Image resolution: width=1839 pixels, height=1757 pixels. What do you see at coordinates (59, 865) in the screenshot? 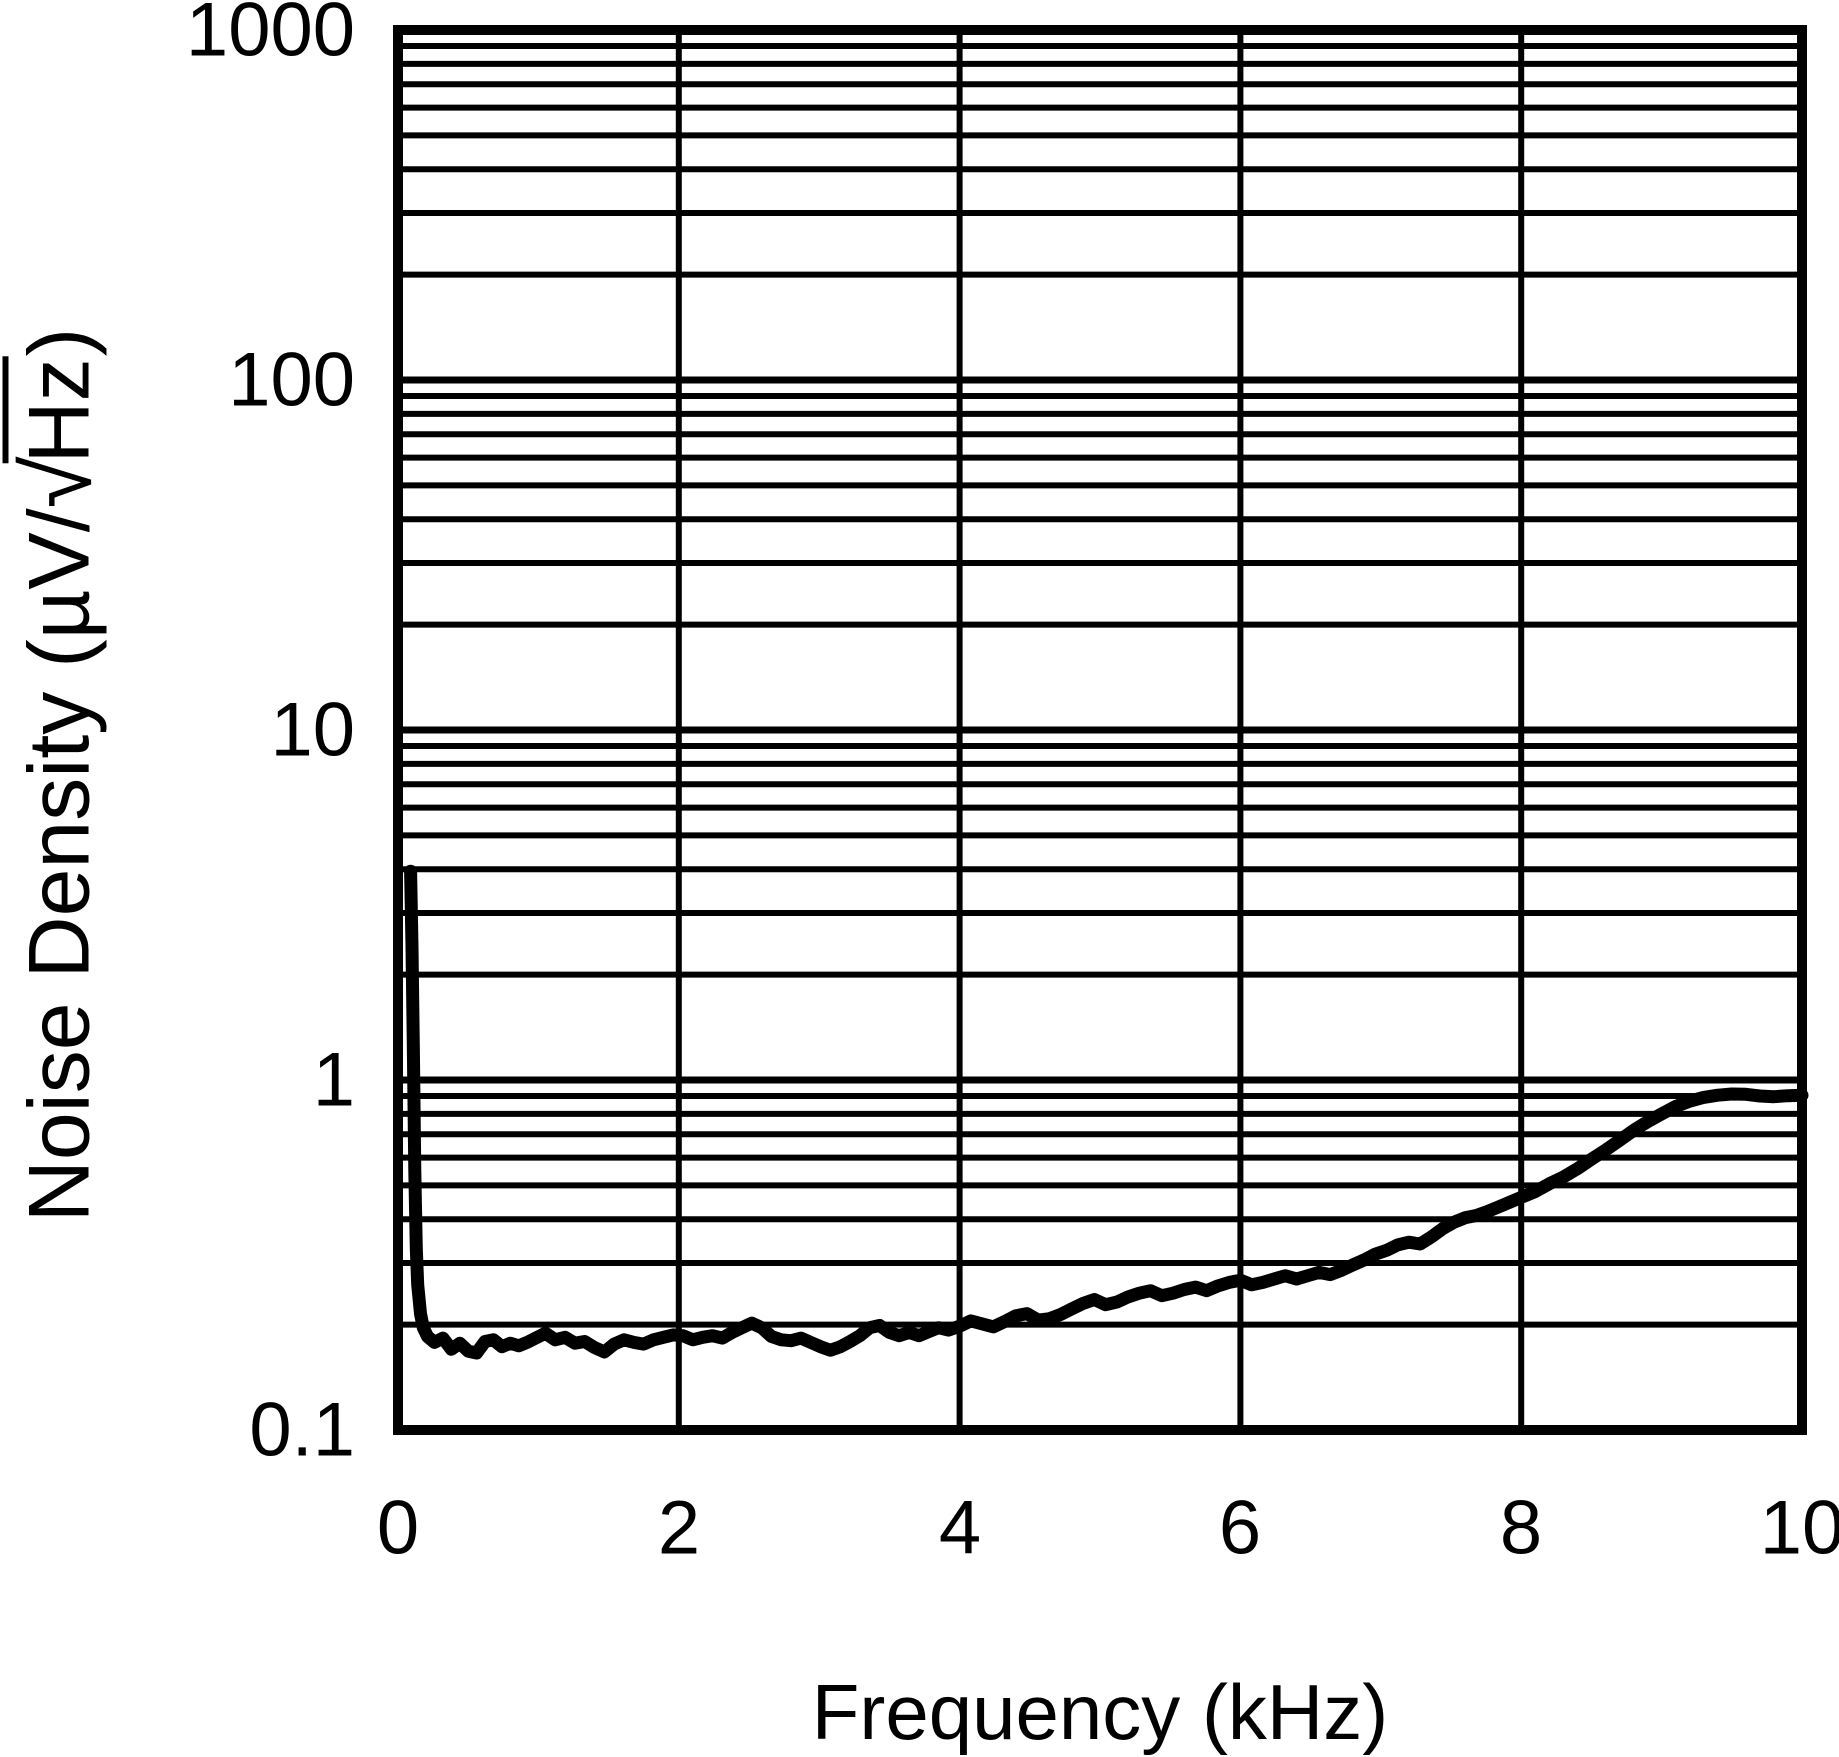
I see `y-axis-title-prefix: Noise Density (µV/` at bounding box center [59, 865].